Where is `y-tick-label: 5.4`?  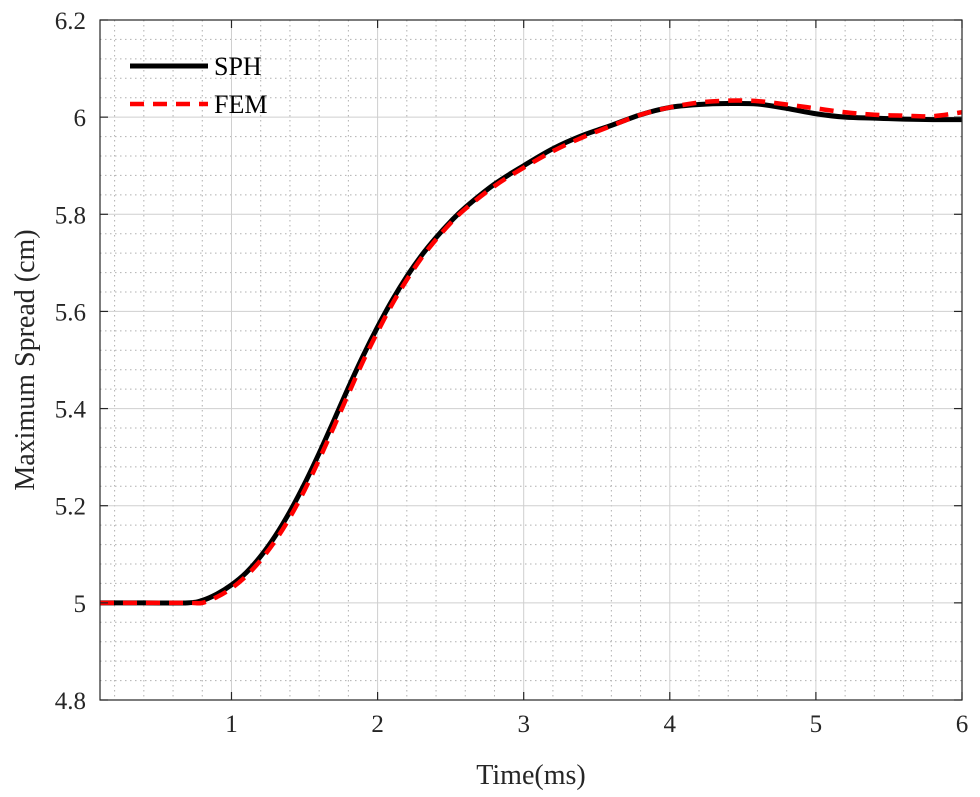 y-tick-label: 5.4 is located at coordinates (71, 410).